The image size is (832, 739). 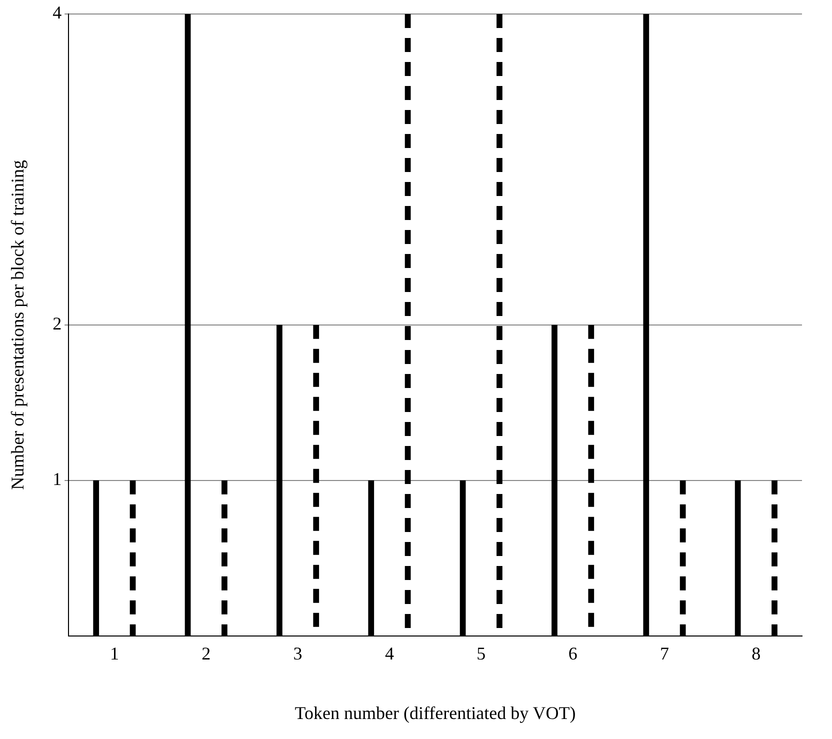 What do you see at coordinates (297, 653) in the screenshot?
I see `x-tick-label: 3` at bounding box center [297, 653].